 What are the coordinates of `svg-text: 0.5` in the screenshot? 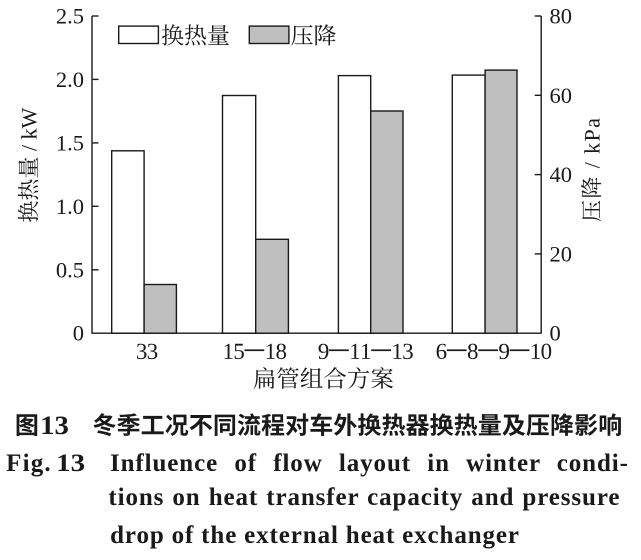 It's located at (70, 269).